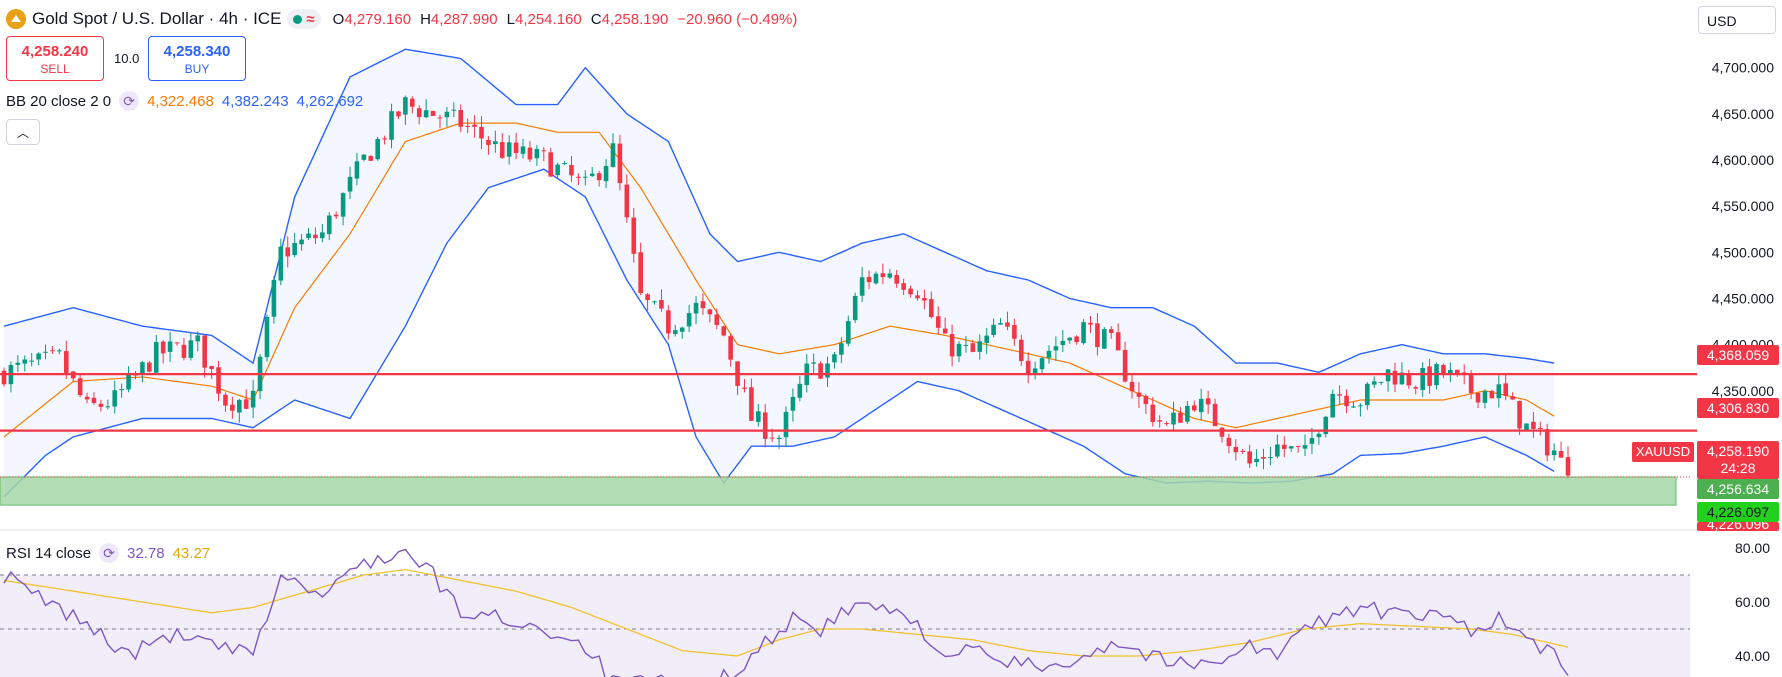 The width and height of the screenshot is (1782, 677). What do you see at coordinates (1738, 408) in the screenshot?
I see `level2-price-label: 4,306.830` at bounding box center [1738, 408].